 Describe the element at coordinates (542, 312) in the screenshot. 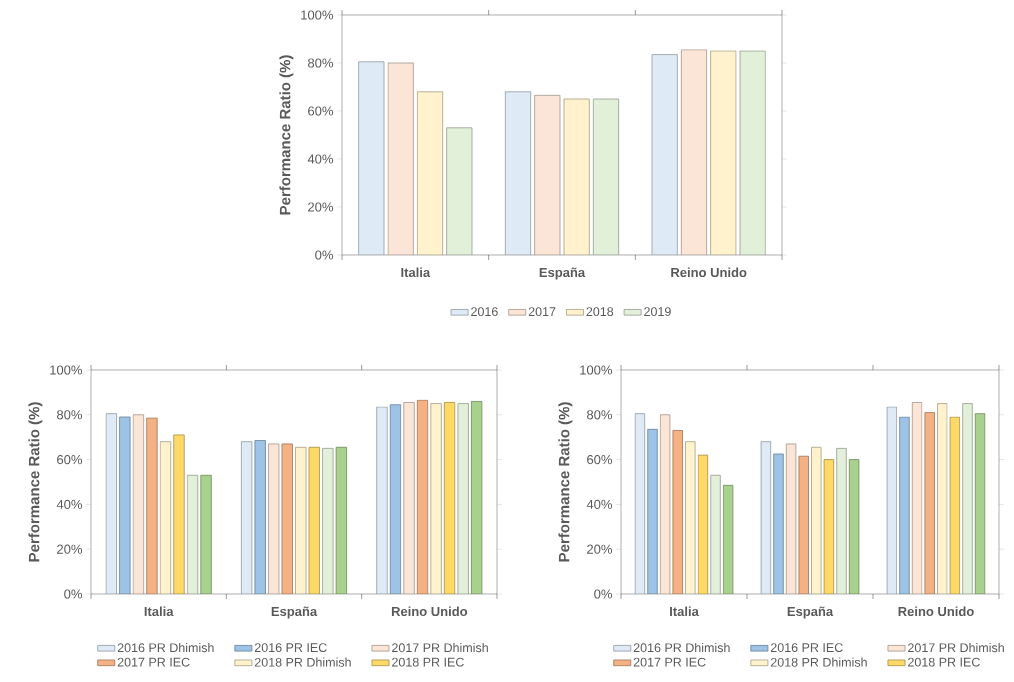

I see `legend-label: 2017` at that location.